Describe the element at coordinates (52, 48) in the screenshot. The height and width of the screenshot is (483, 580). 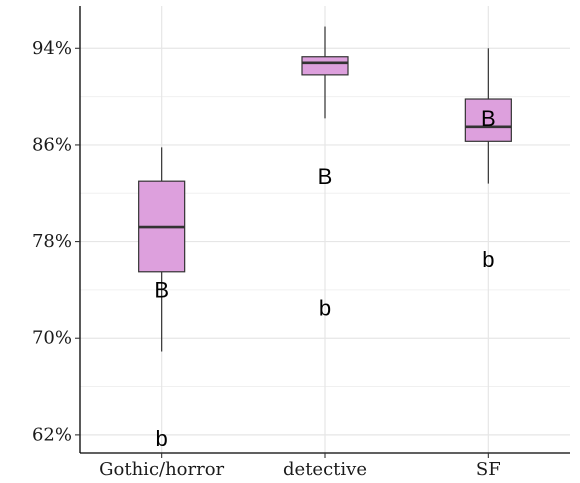
I see `y-tick-label: 94%` at that location.